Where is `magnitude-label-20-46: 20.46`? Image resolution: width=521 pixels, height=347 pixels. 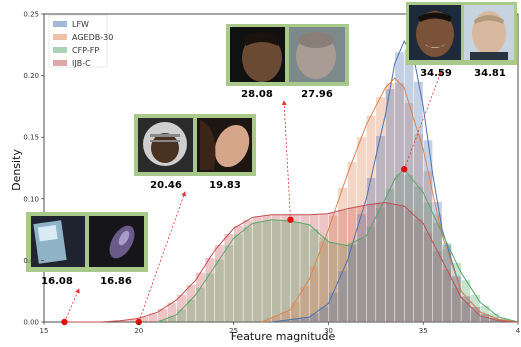
magnitude-label-20-46: 20.46 is located at coordinates (166, 185).